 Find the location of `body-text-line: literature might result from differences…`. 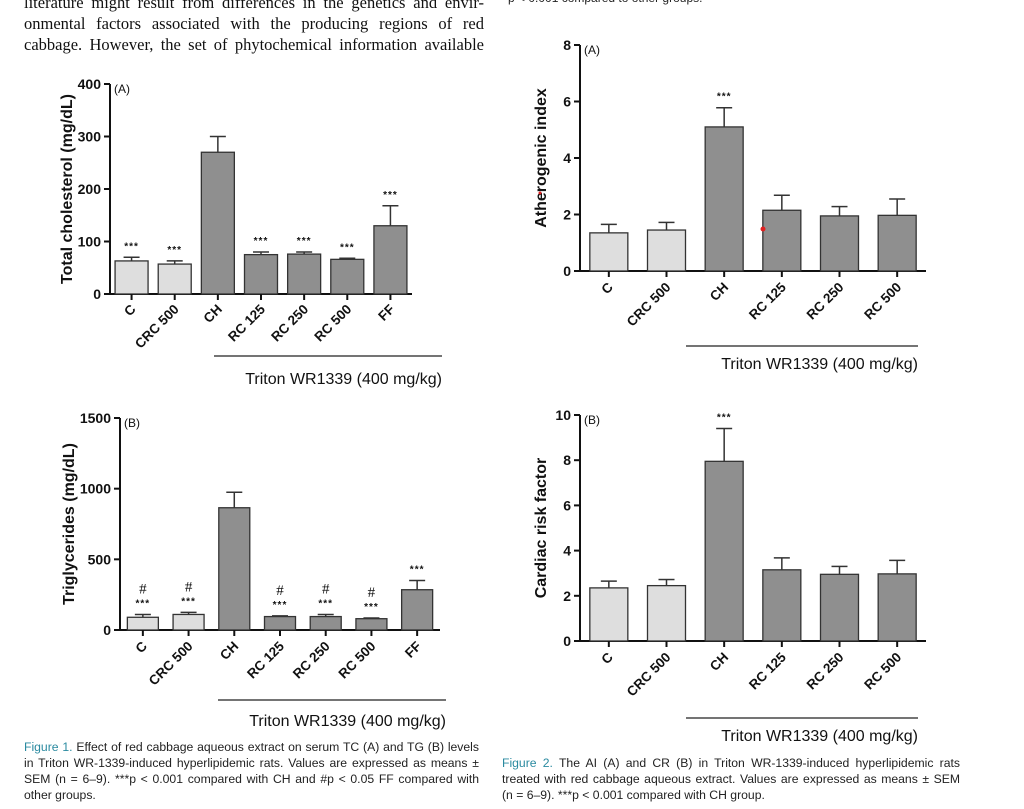

body-text-line: literature might result from differences… is located at coordinates (254, 6).